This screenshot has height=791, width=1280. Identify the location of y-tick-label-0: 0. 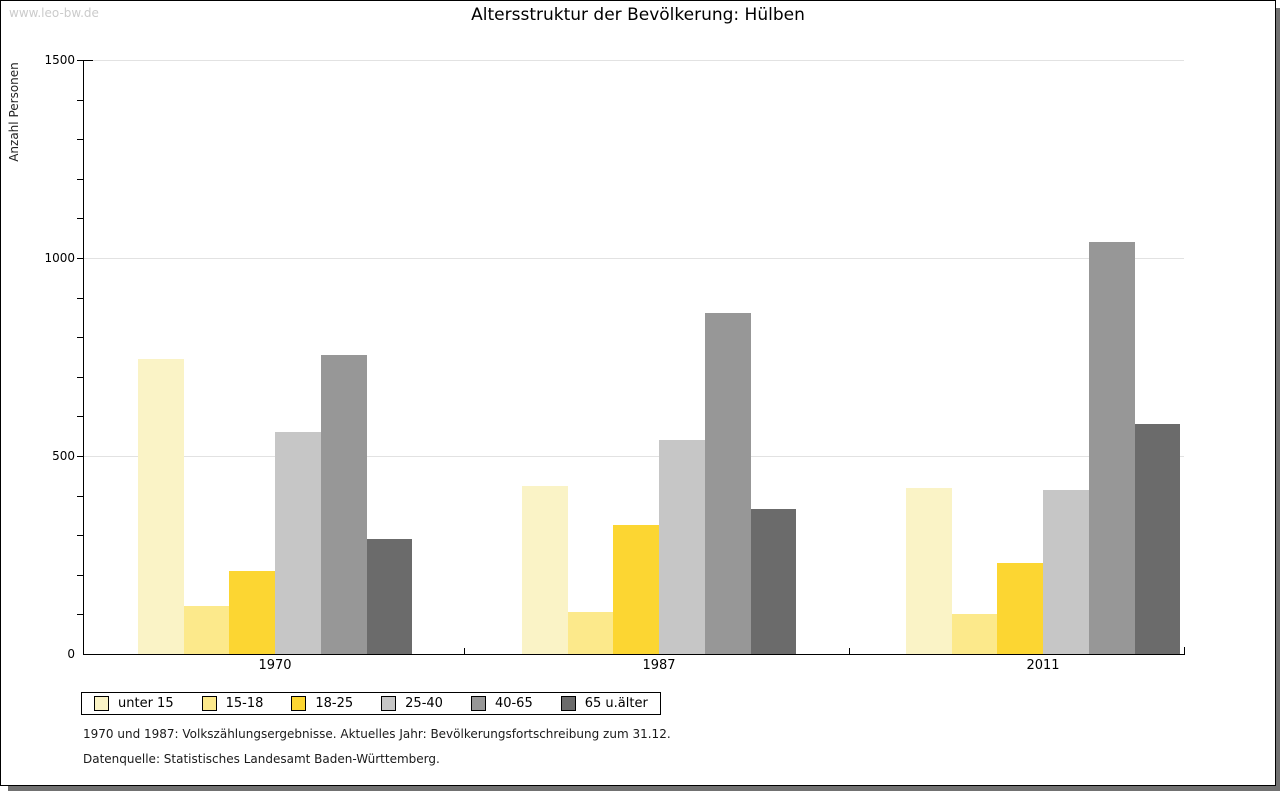
(71, 654).